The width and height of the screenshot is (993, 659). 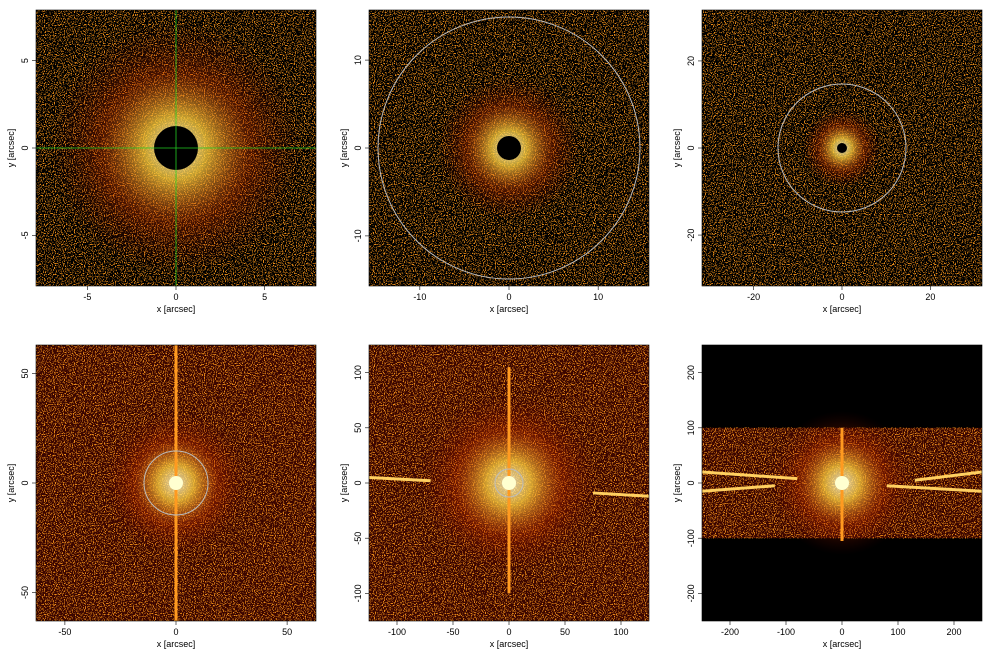 I want to click on y-tick-label: 20, so click(x=691, y=61).